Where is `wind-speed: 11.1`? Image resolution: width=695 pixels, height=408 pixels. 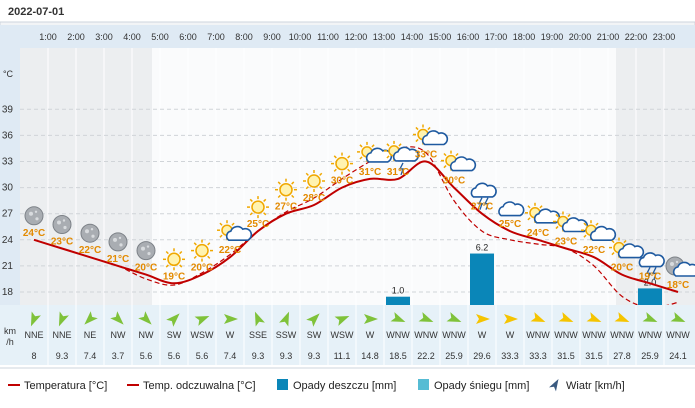 wind-speed: 11.1 is located at coordinates (342, 356).